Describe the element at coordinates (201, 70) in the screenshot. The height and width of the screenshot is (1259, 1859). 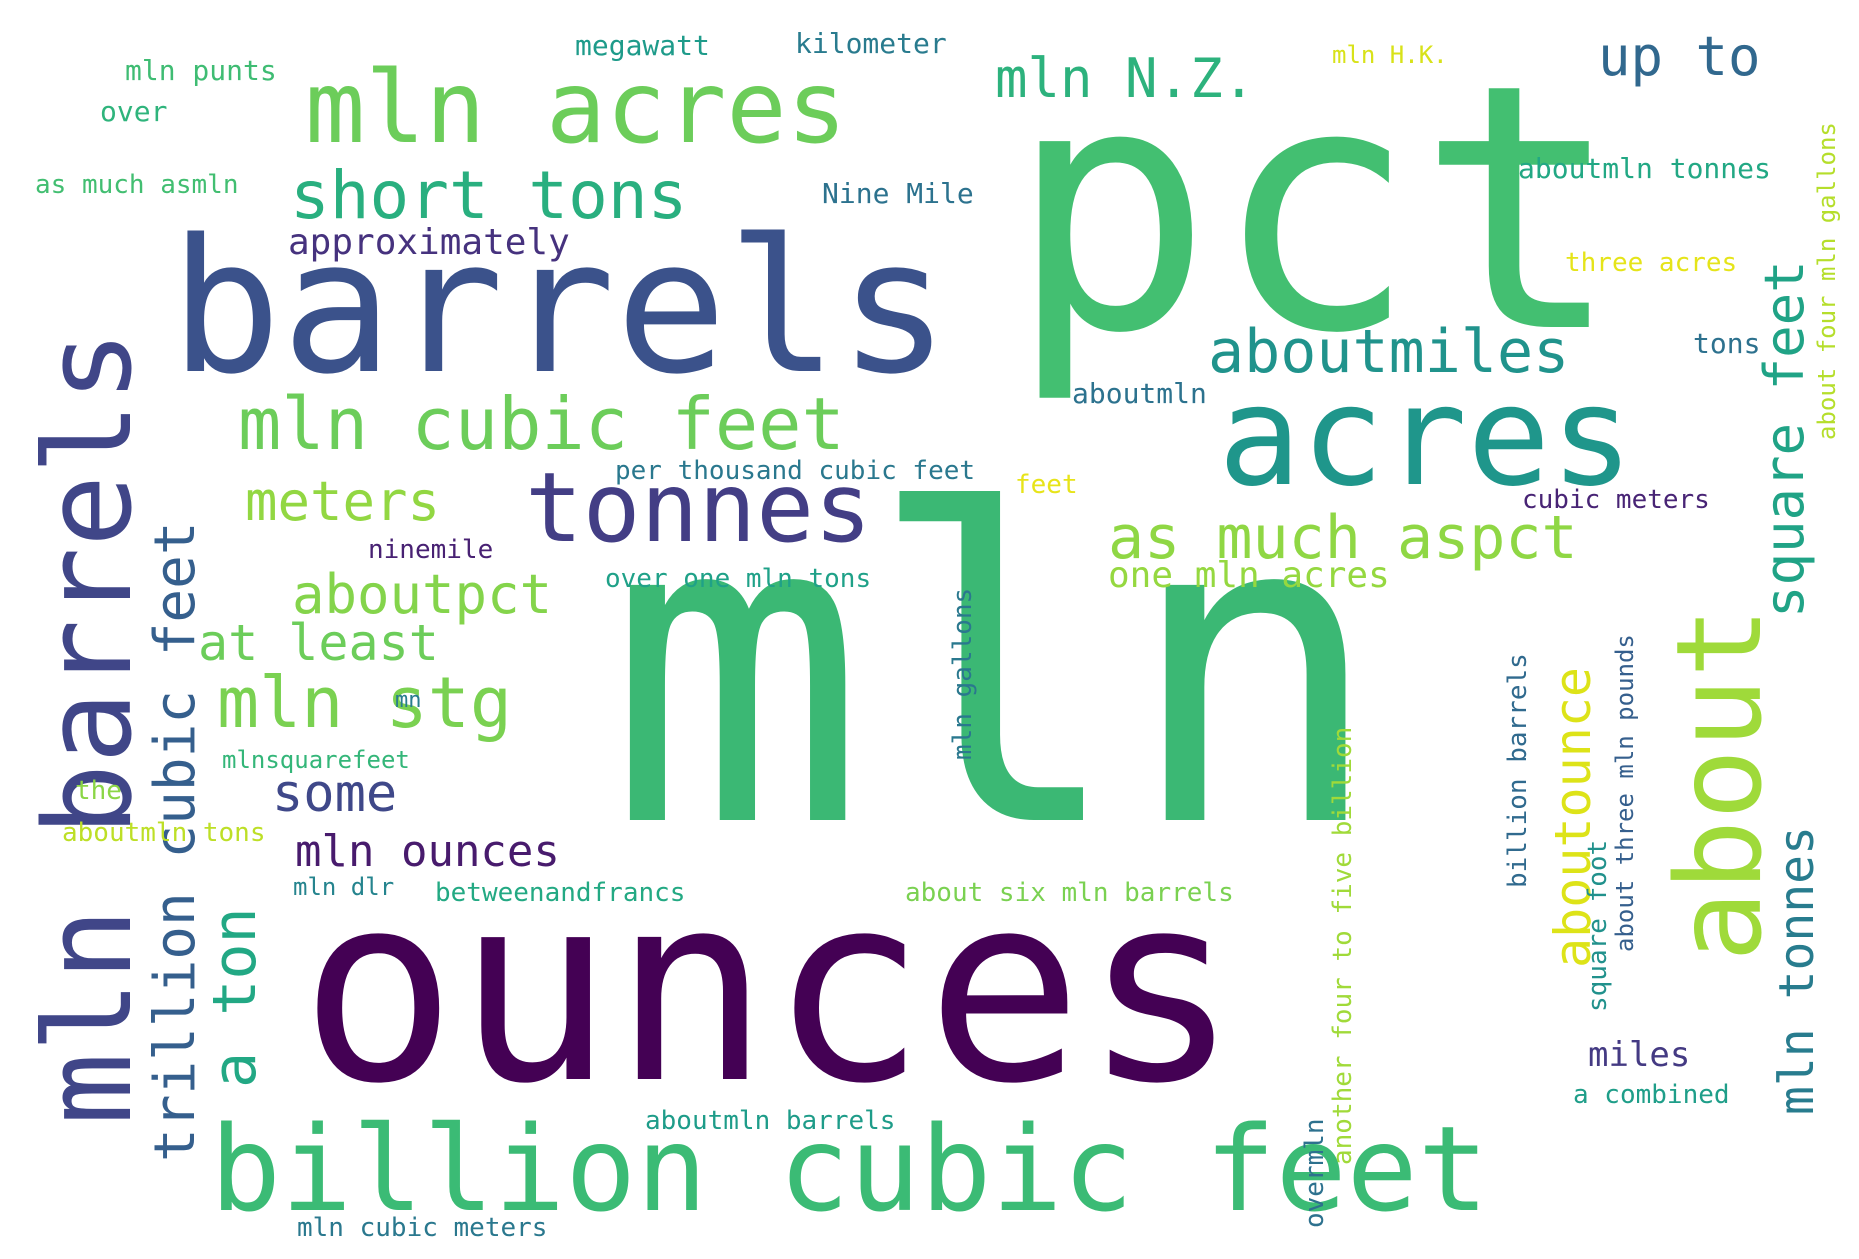
I see `word-mln-punts: mln punts` at that location.